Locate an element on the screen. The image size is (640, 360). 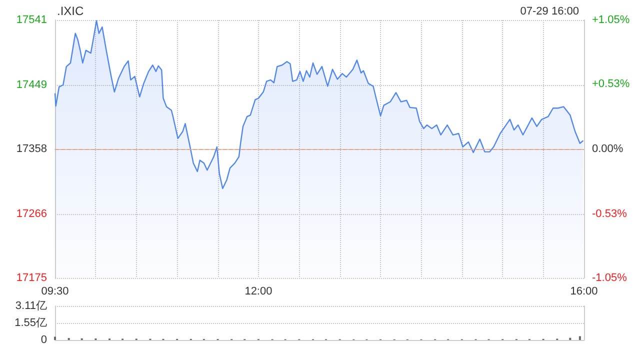
y2-tick-label: -1.05% is located at coordinates (610, 278).